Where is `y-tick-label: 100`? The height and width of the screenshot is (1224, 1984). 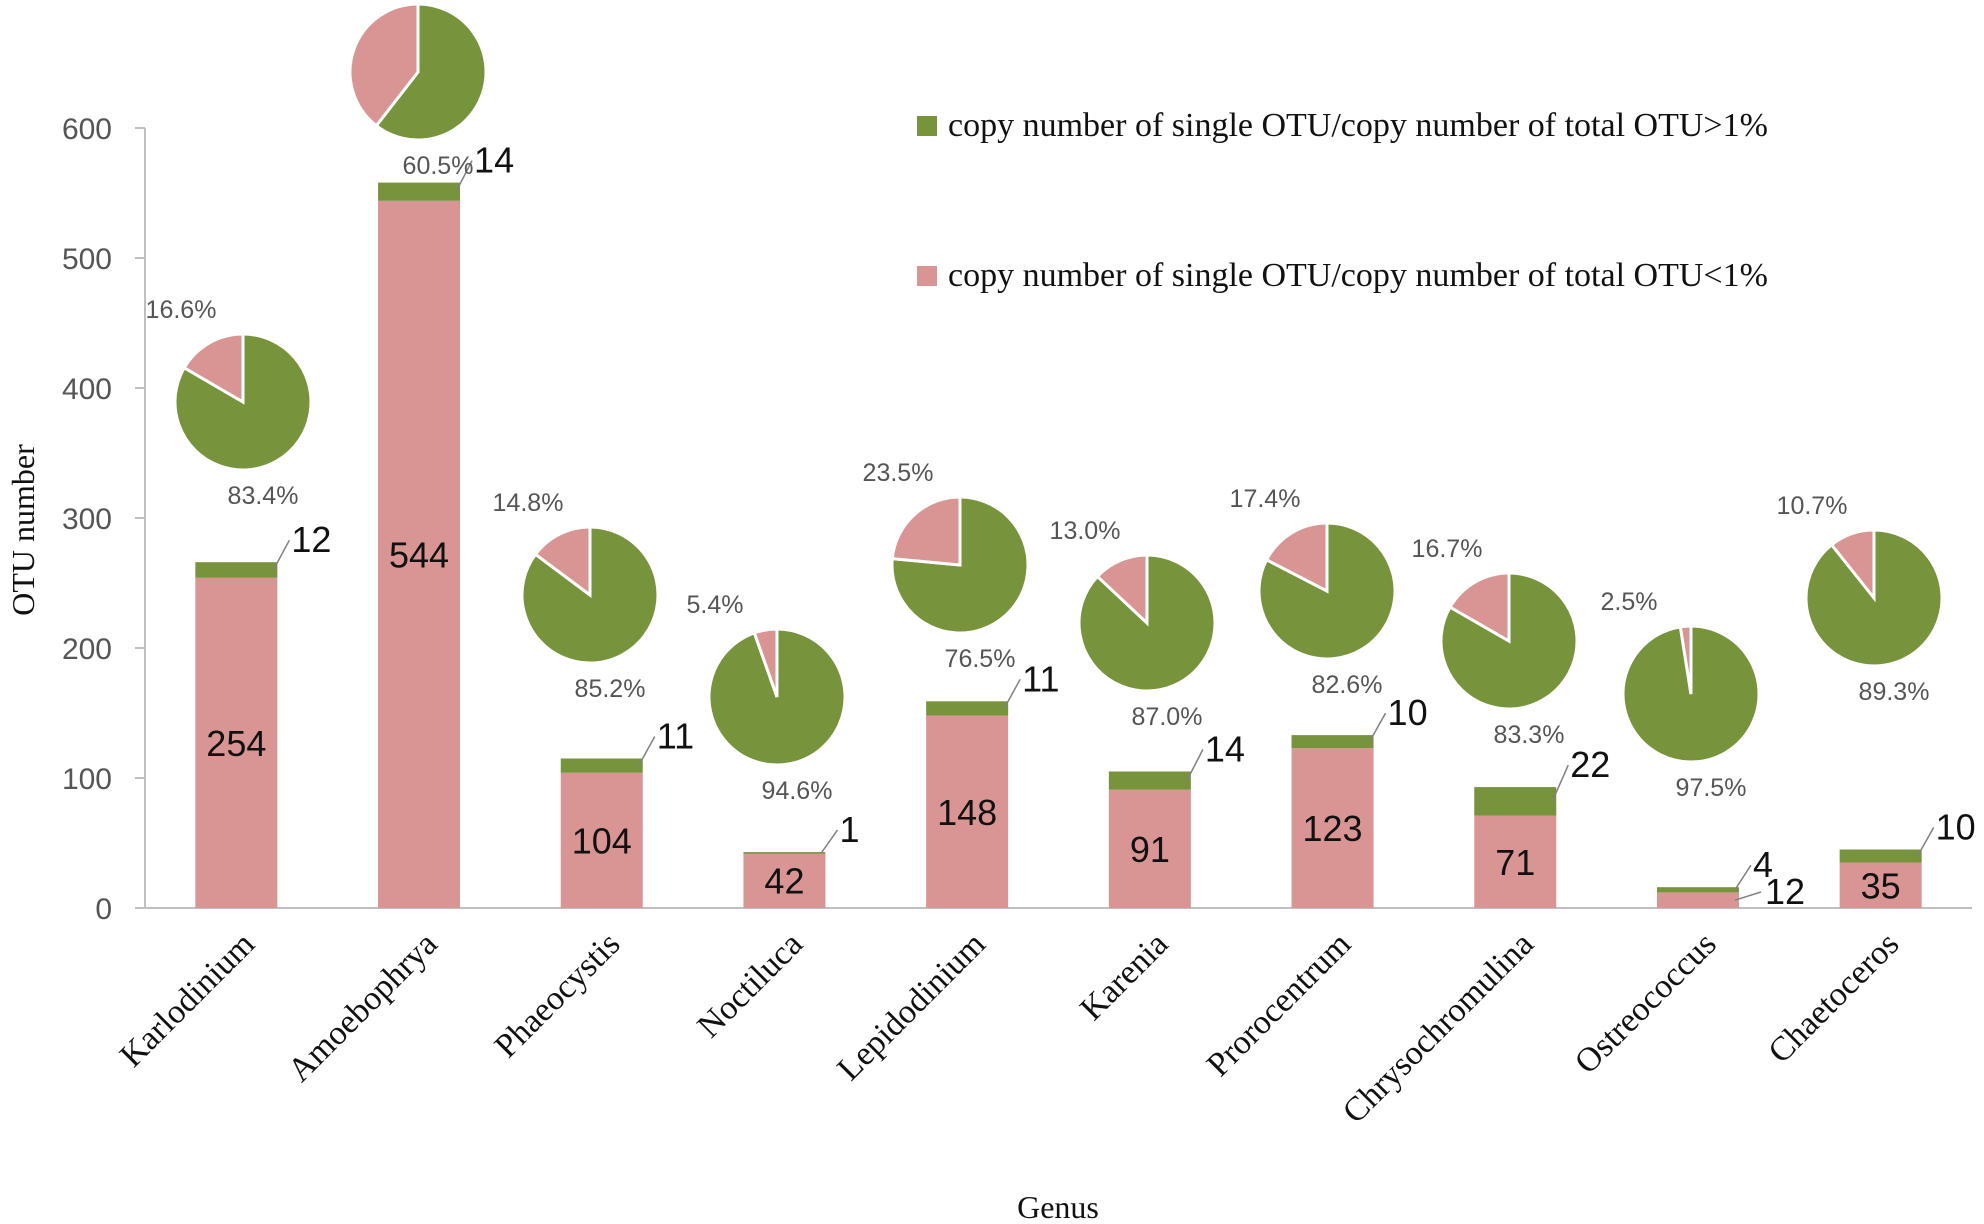 y-tick-label: 100 is located at coordinates (87, 779).